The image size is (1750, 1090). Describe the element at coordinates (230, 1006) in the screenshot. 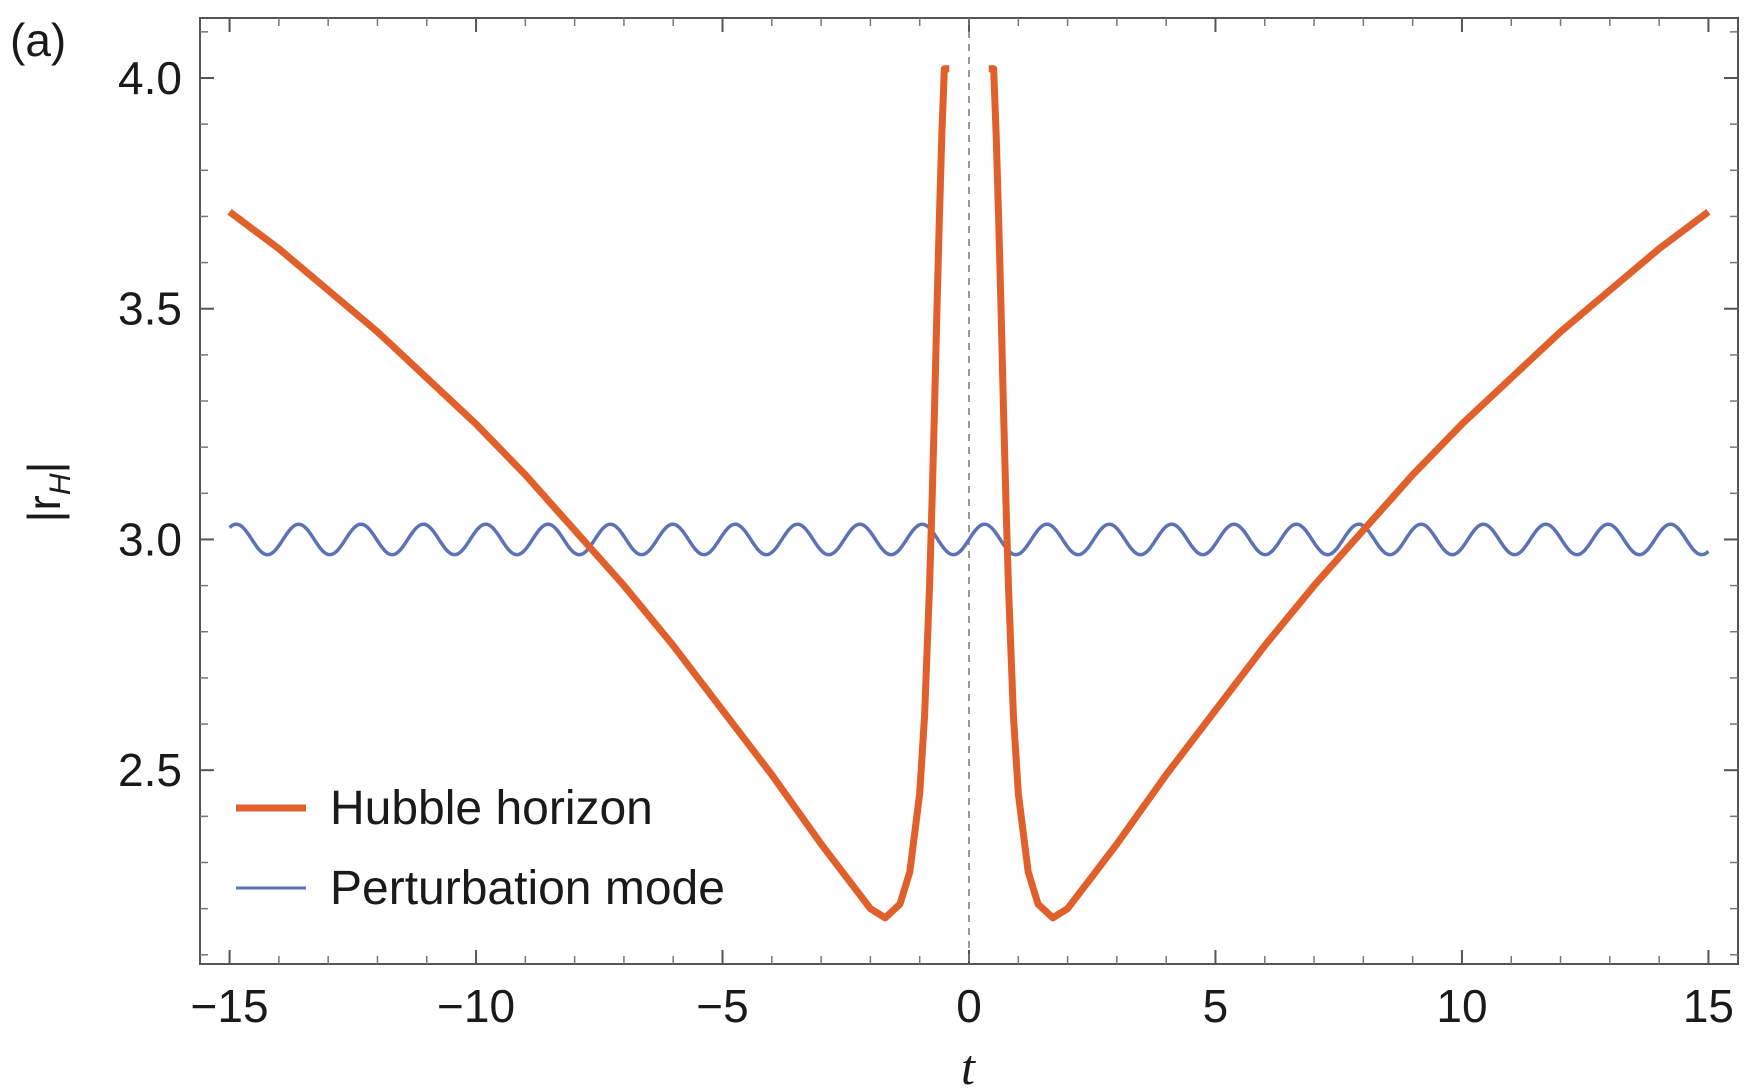

I see `x-tick-label: −15` at that location.